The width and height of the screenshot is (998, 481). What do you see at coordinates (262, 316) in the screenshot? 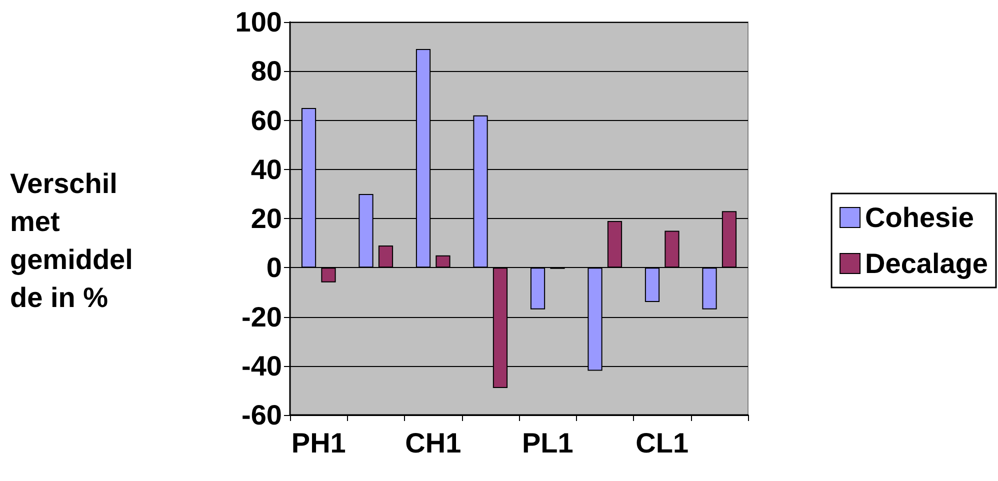
I see `y-tick-label: -20` at bounding box center [262, 316].